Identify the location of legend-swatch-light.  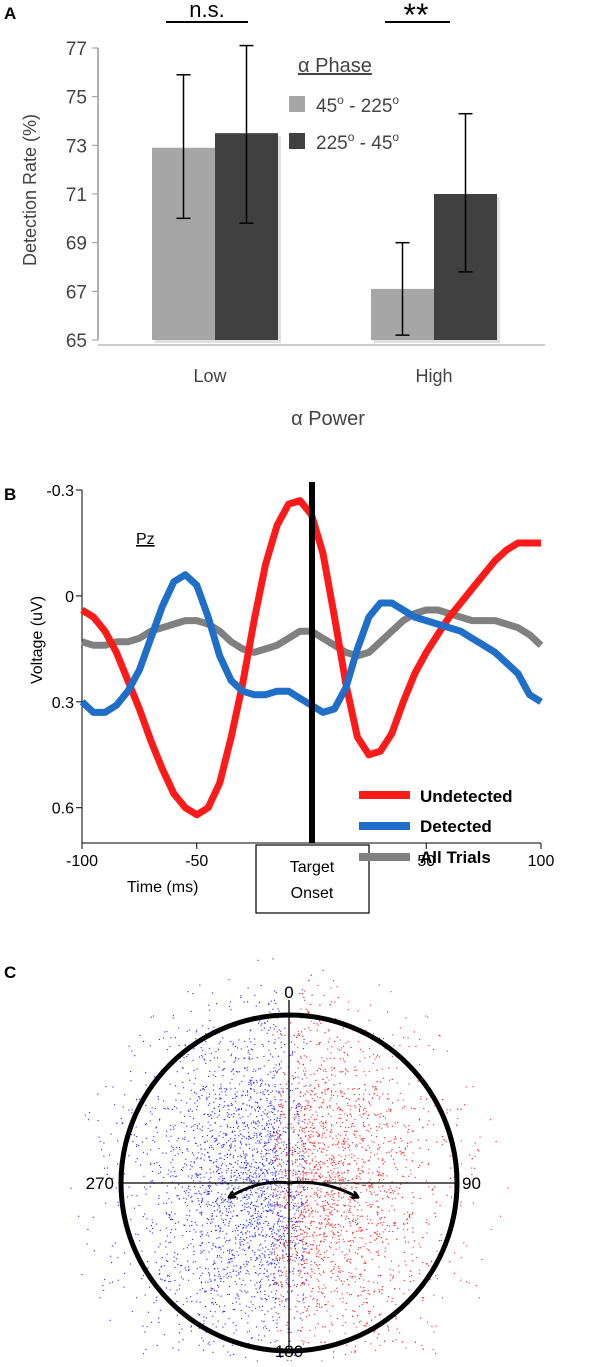
(297, 104).